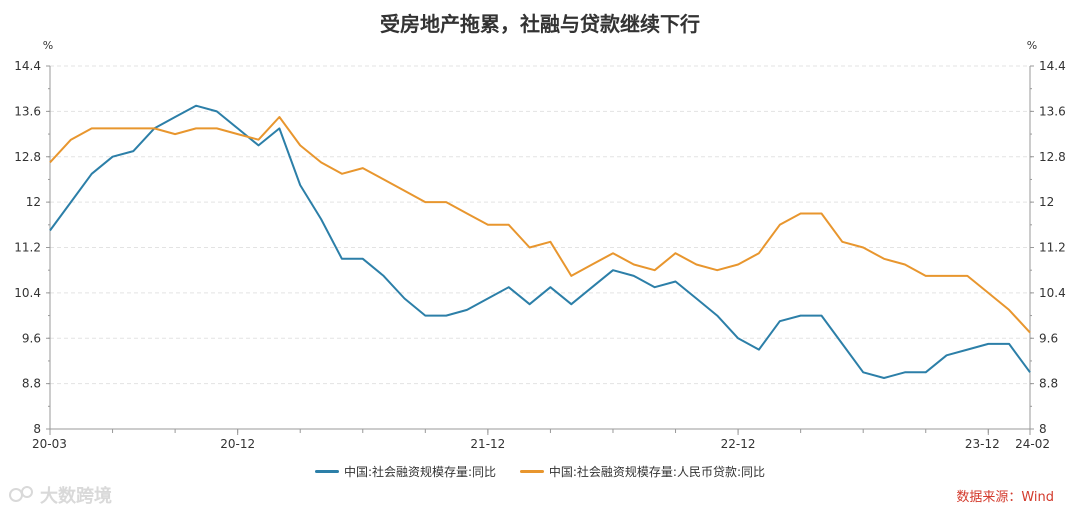 This screenshot has height=514, width=1080. Describe the element at coordinates (1052, 248) in the screenshot. I see `y-tick-label-right: 11.2` at that location.